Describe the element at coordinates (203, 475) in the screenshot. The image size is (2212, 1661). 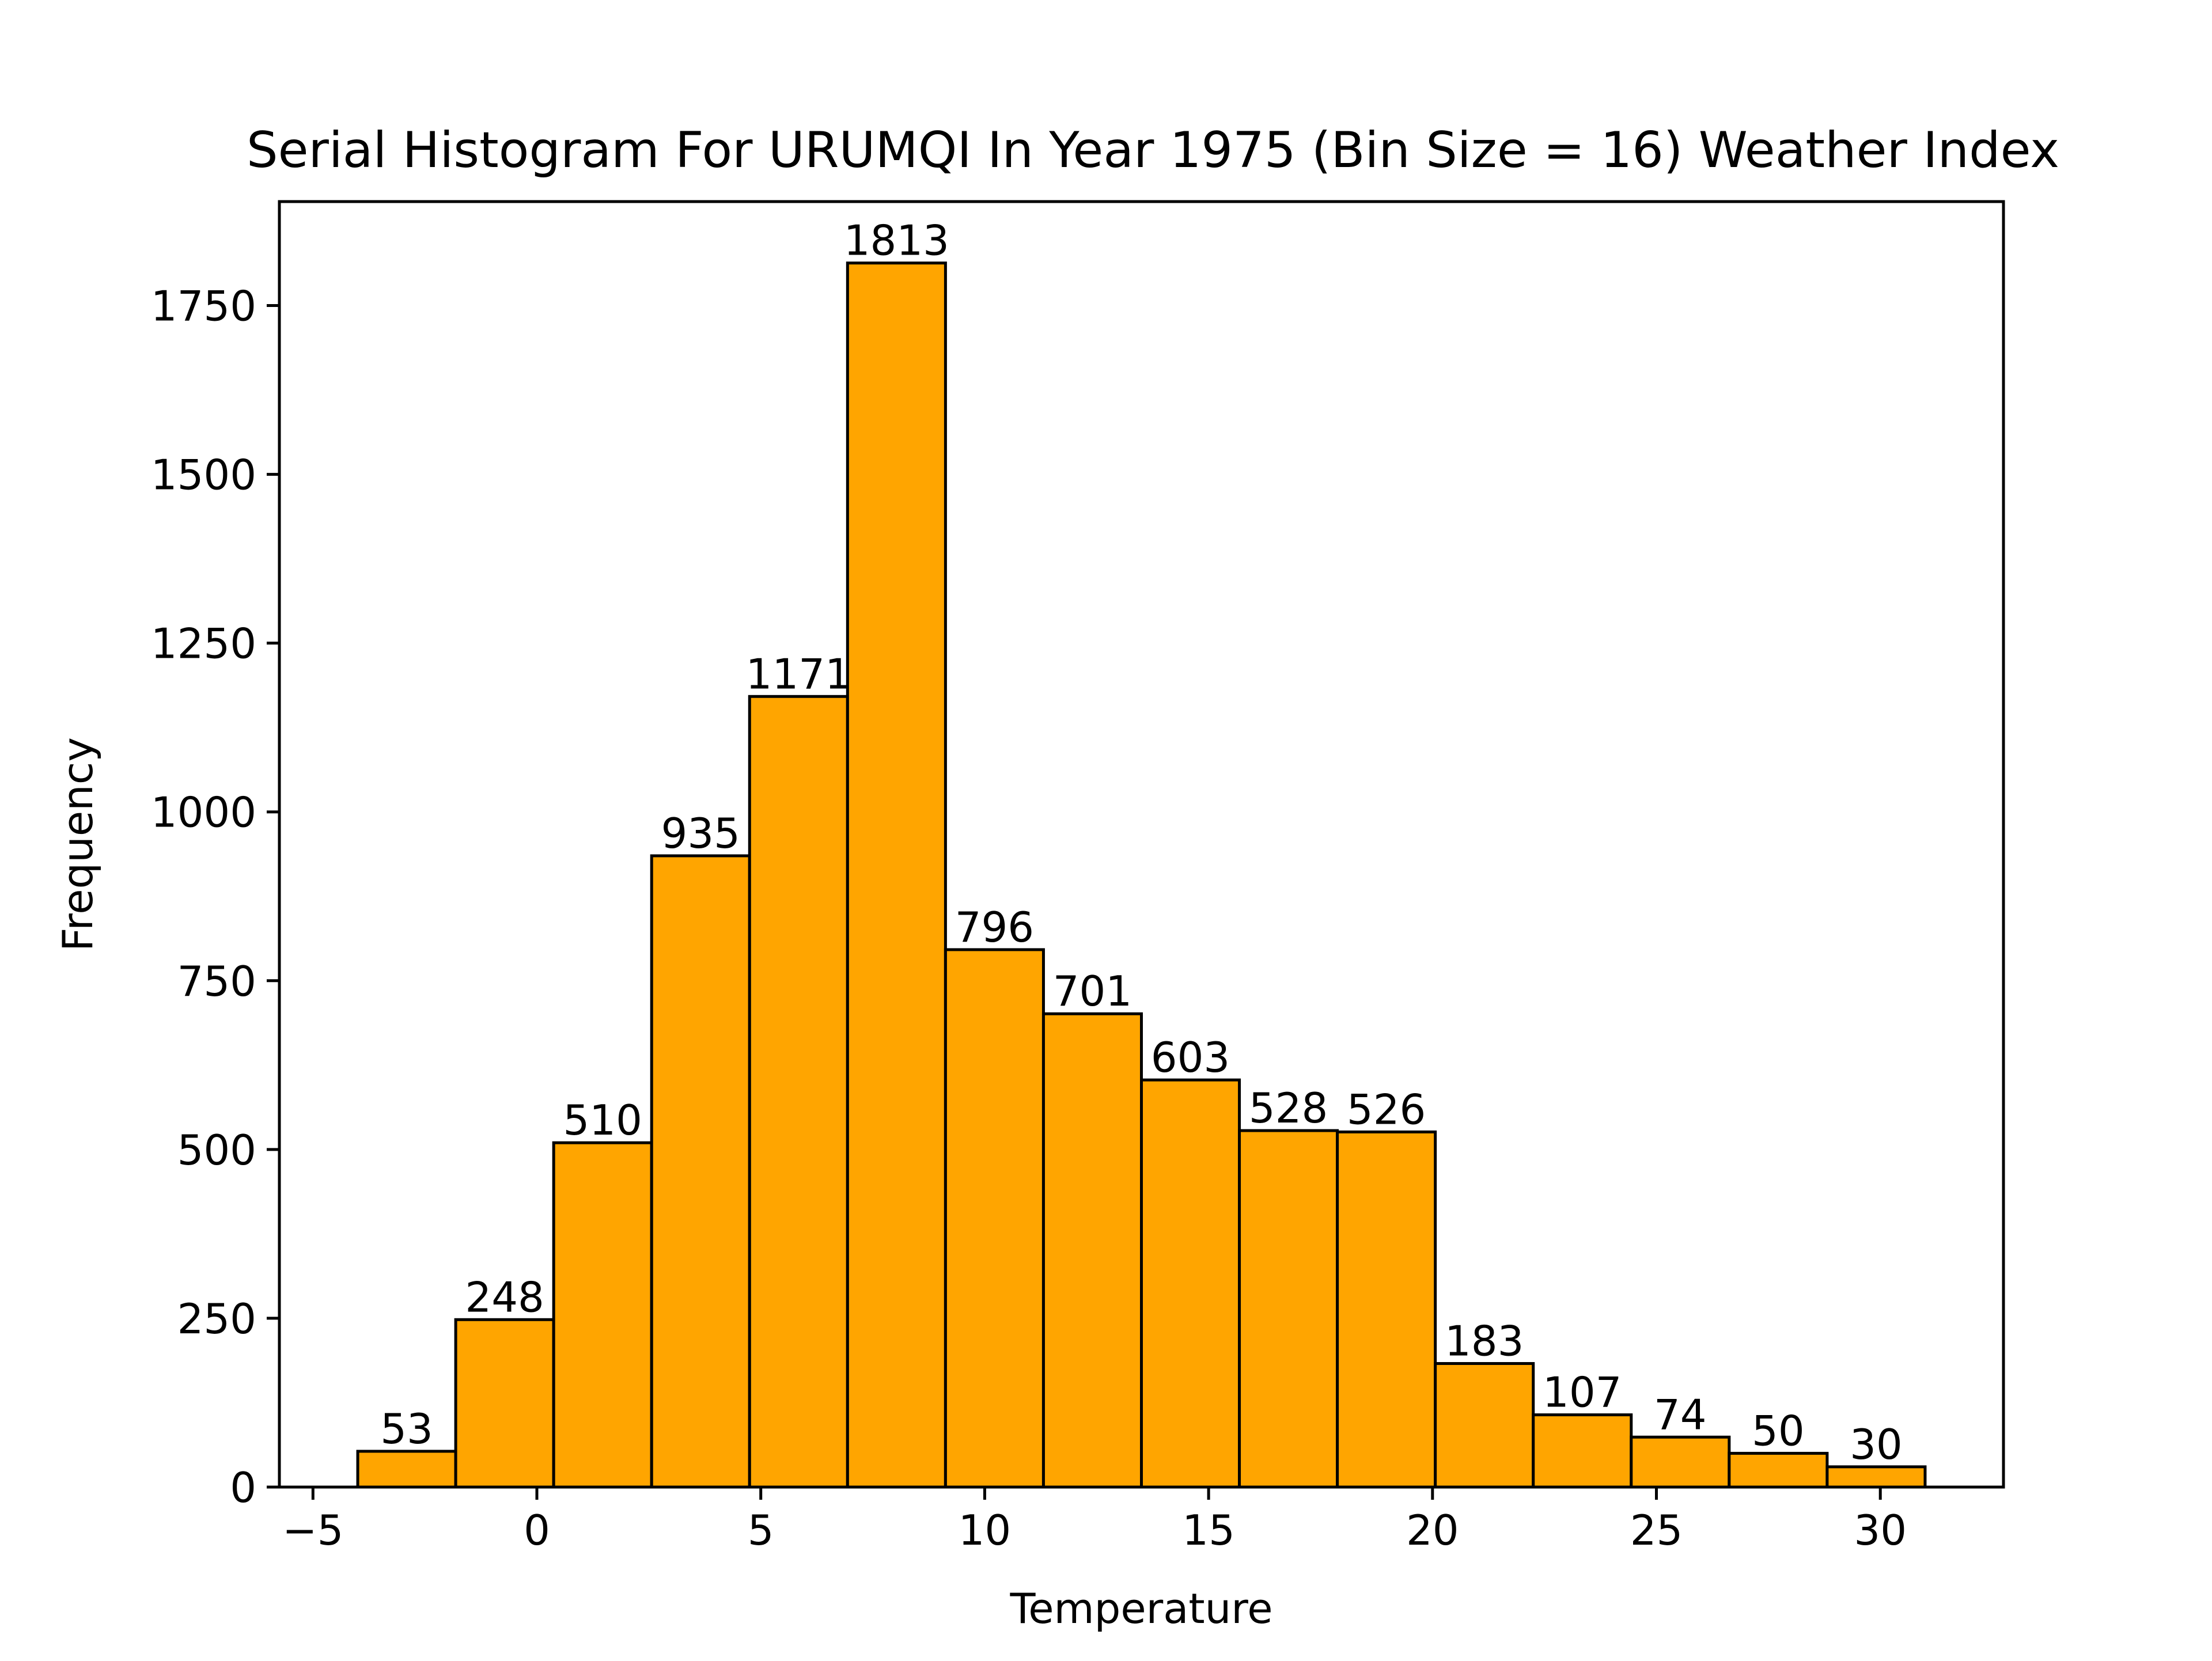
I see `y-tick-label: 1500` at that location.